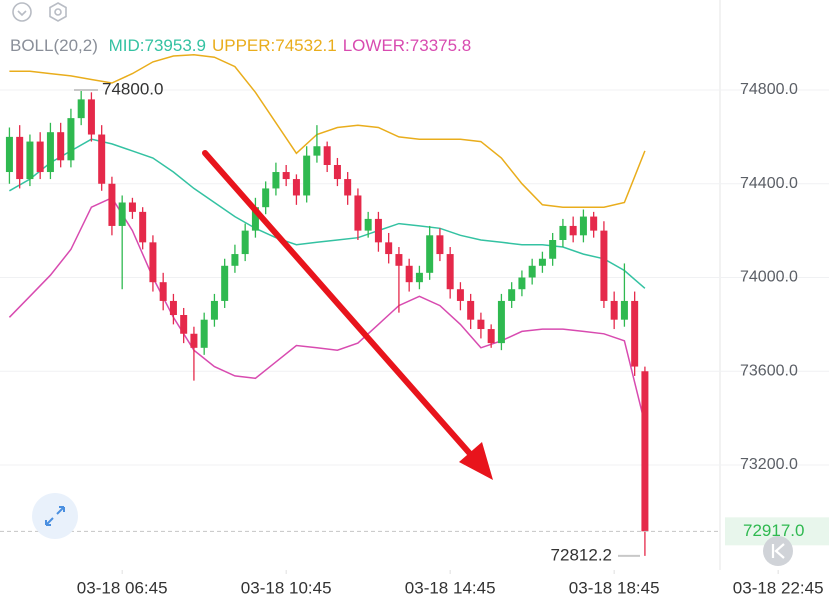 The width and height of the screenshot is (829, 611). What do you see at coordinates (769, 370) in the screenshot?
I see `y-tick-label: 73600.0` at bounding box center [769, 370].